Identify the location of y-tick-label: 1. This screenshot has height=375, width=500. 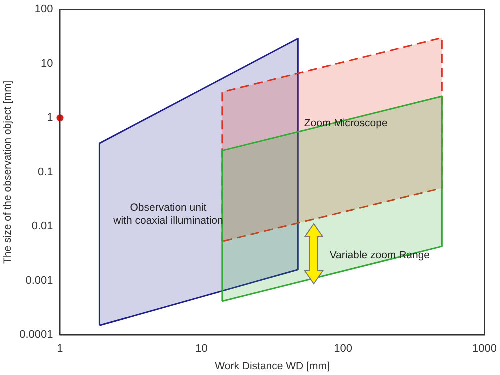
(50, 118).